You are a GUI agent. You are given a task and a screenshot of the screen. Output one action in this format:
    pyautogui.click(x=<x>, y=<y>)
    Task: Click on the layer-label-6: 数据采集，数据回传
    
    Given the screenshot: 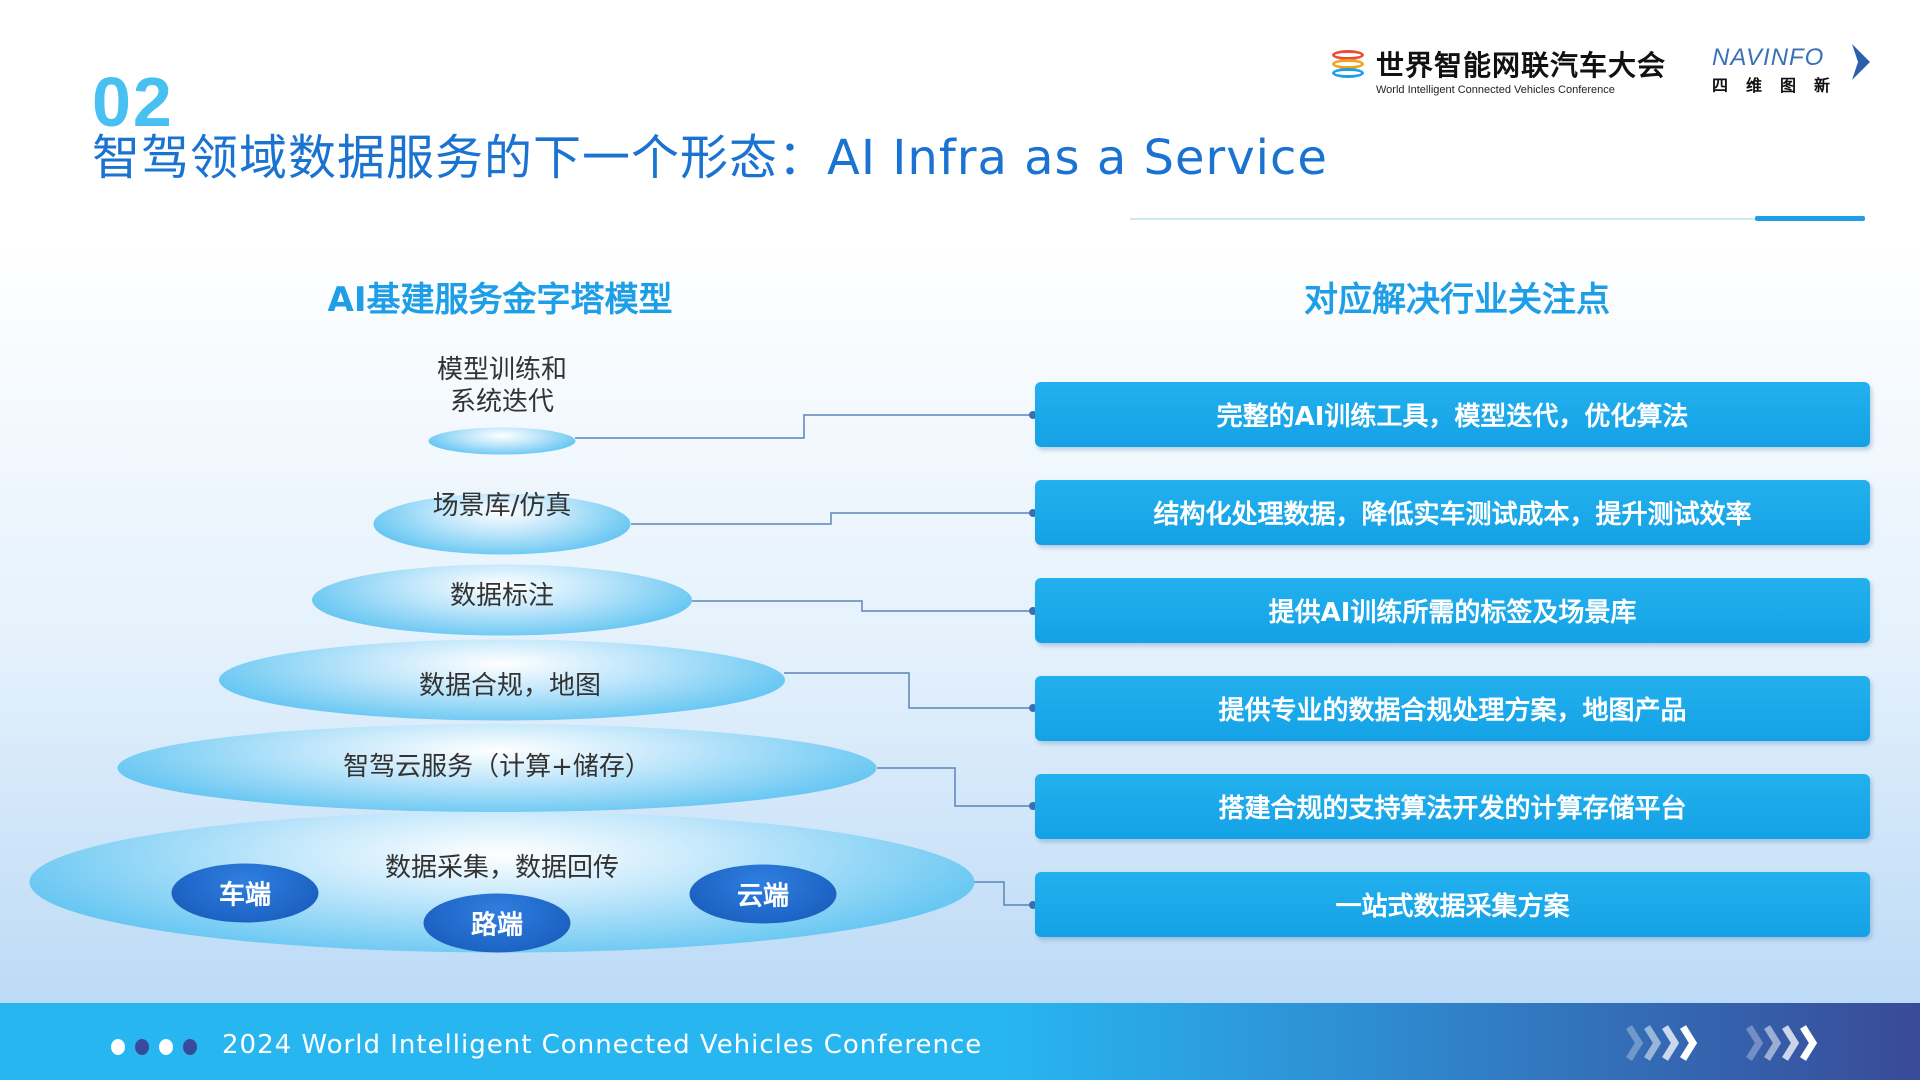 What is the action you would take?
    pyautogui.click(x=502, y=868)
    